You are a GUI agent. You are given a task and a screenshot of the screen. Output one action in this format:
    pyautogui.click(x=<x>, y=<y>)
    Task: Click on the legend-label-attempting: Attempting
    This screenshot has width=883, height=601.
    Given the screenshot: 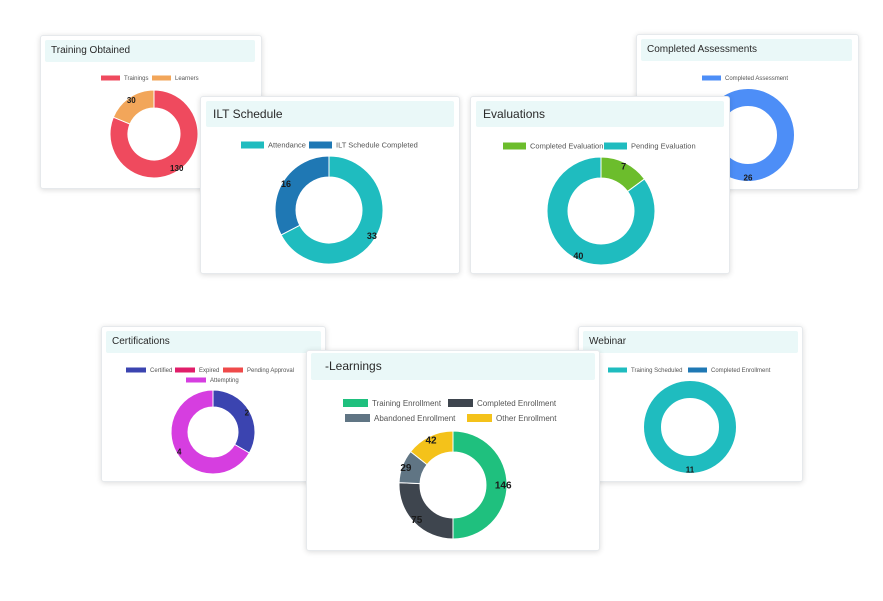 What is the action you would take?
    pyautogui.click(x=224, y=381)
    